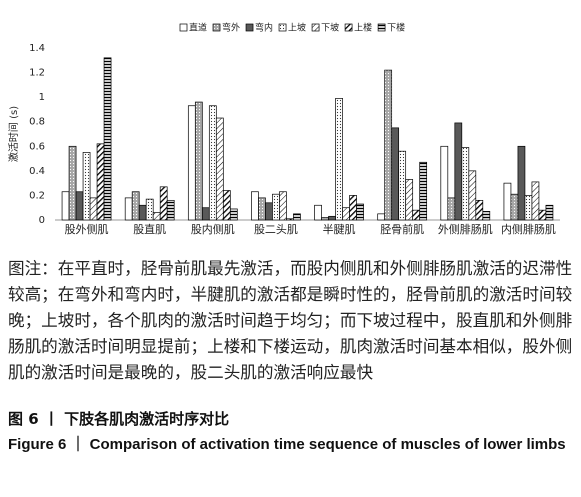 The image size is (581, 497). I want to click on x-tick-label: 半腱肌, so click(339, 229).